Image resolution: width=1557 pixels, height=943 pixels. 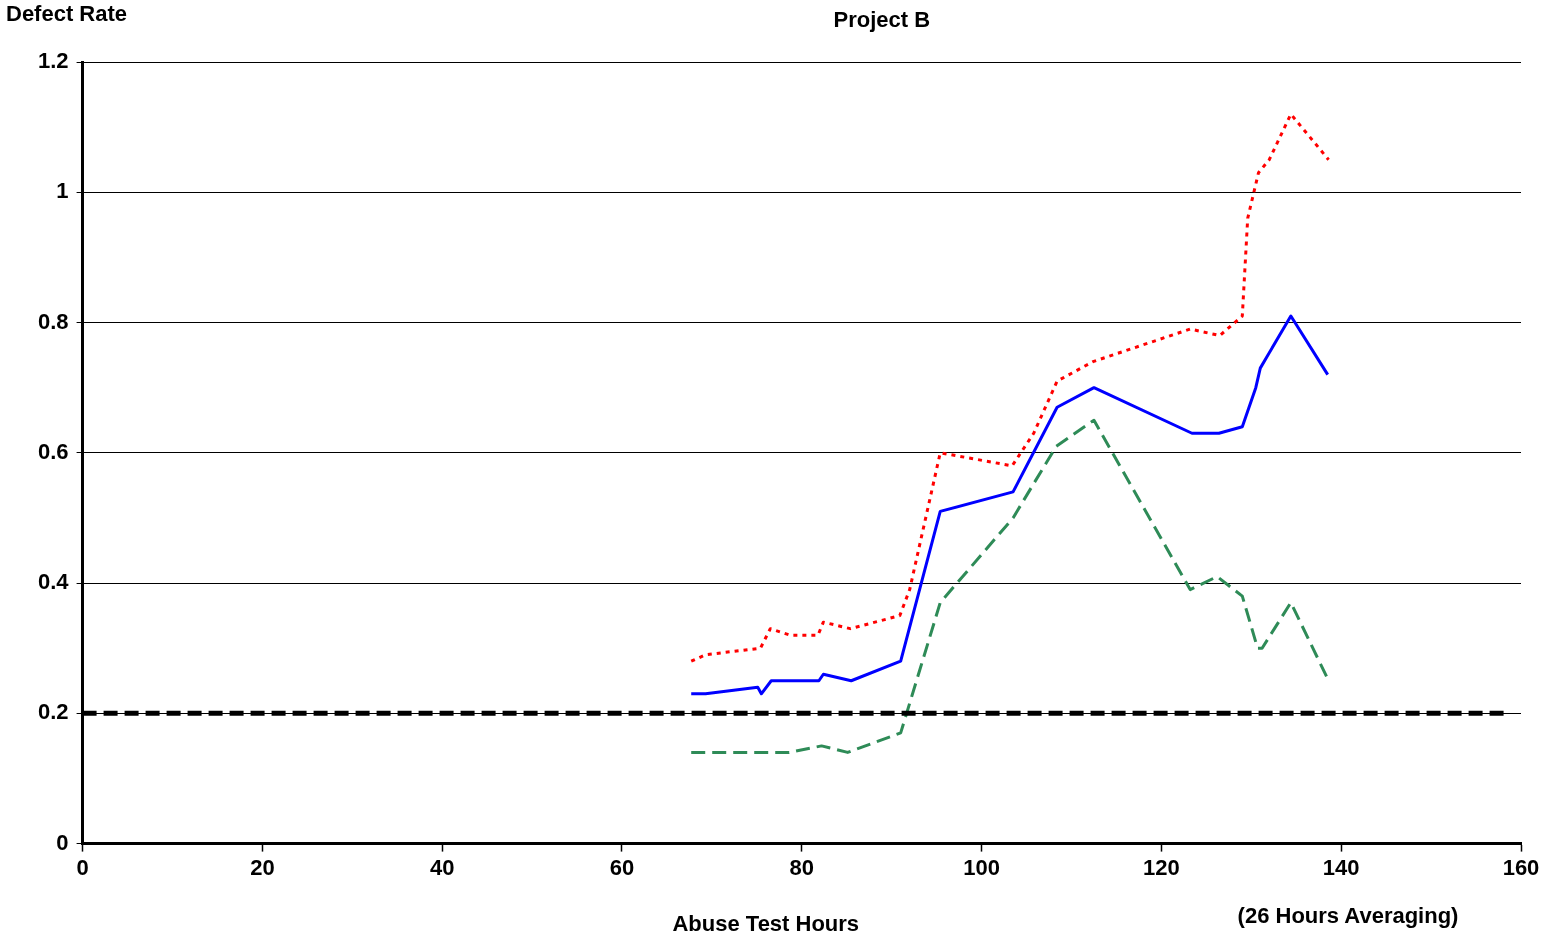 What do you see at coordinates (442, 867) in the screenshot?
I see `x-tick-label: 40` at bounding box center [442, 867].